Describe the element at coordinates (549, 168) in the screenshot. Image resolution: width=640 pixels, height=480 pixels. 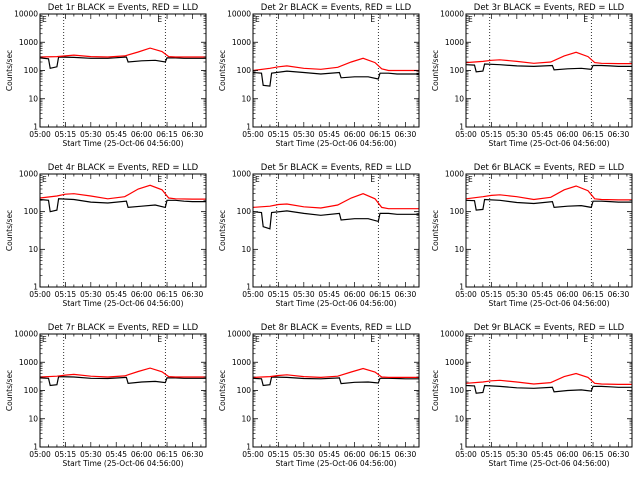
I see `chart-title: Det 6r BLACK = Events, RED = LLD` at that location.